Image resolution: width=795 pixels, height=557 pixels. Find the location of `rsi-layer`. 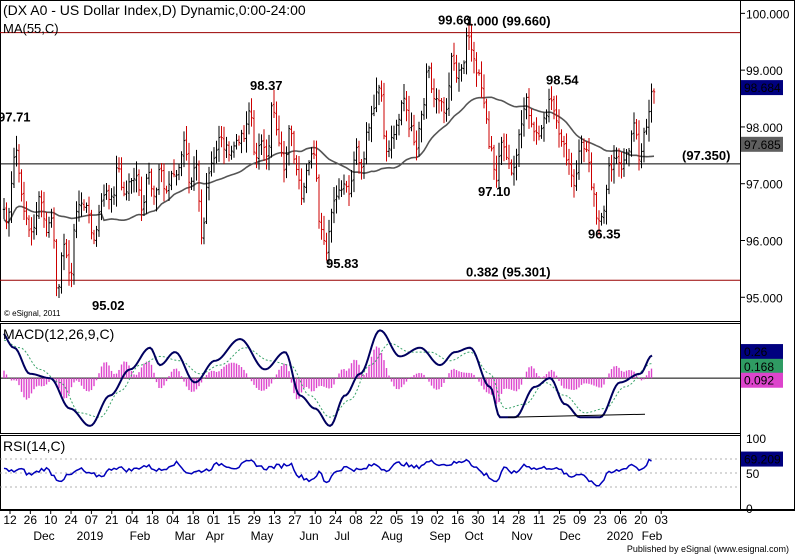

rsi-layer is located at coordinates (370, 473).